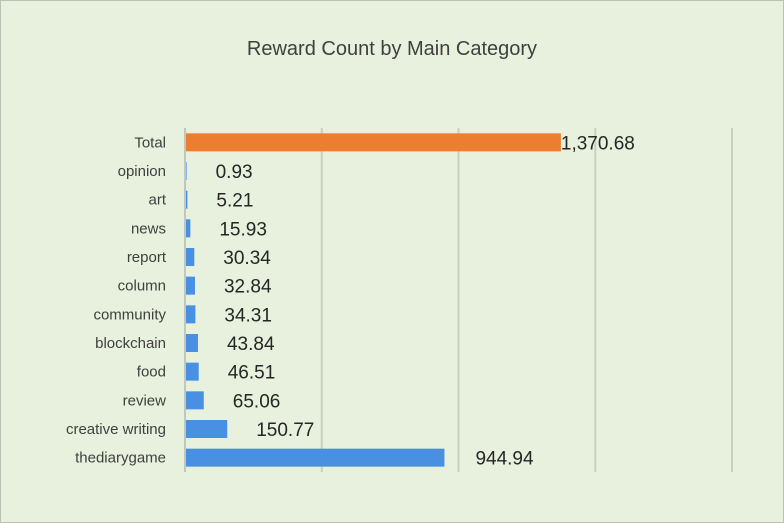 The width and height of the screenshot is (784, 523). Describe the element at coordinates (234, 172) in the screenshot. I see `value-label: 0.93` at that location.